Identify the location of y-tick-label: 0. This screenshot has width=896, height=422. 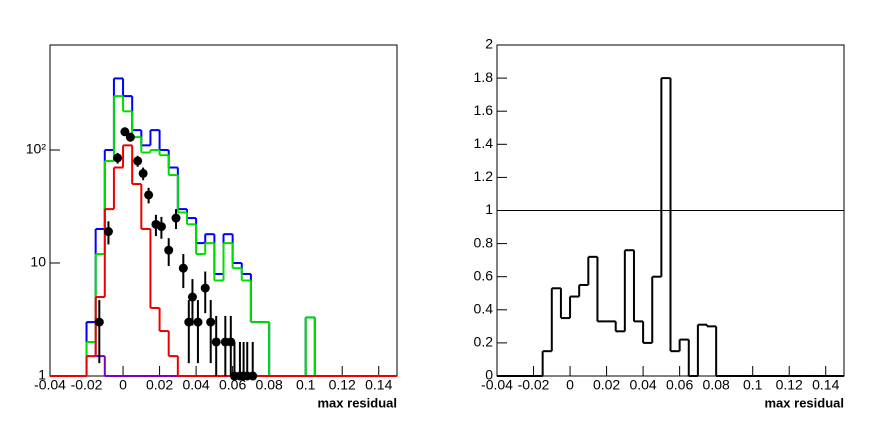
(489, 375).